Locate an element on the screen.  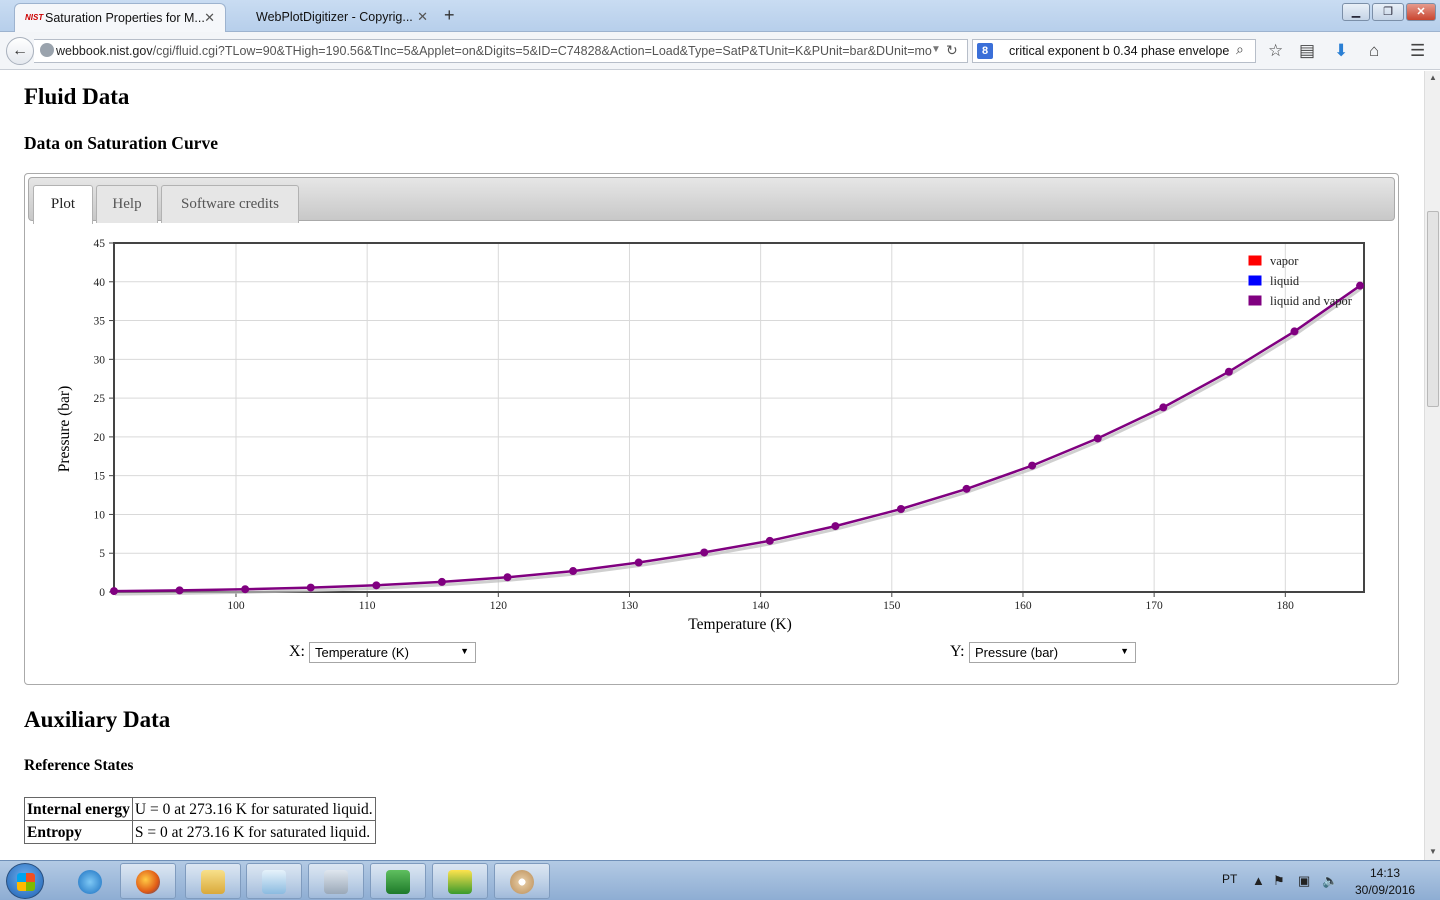
search-engine-icon: 8 is located at coordinates (985, 51).